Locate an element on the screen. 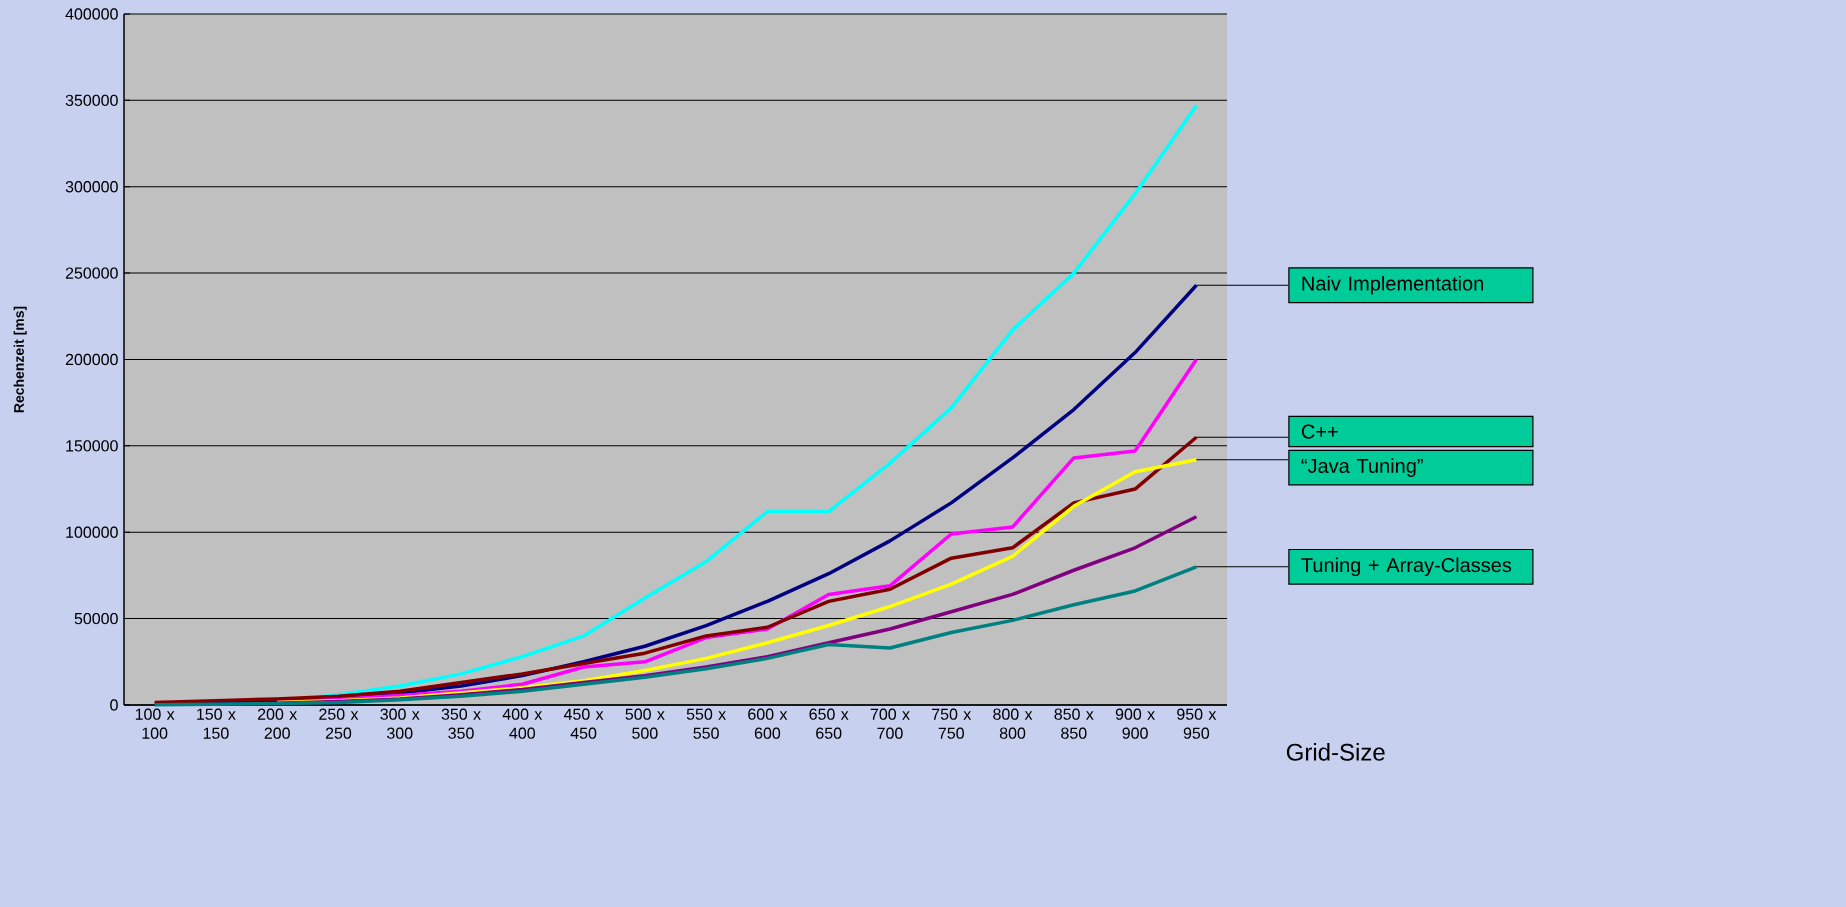 The width and height of the screenshot is (1846, 907). y-tick-label: 150000 is located at coordinates (92, 446).